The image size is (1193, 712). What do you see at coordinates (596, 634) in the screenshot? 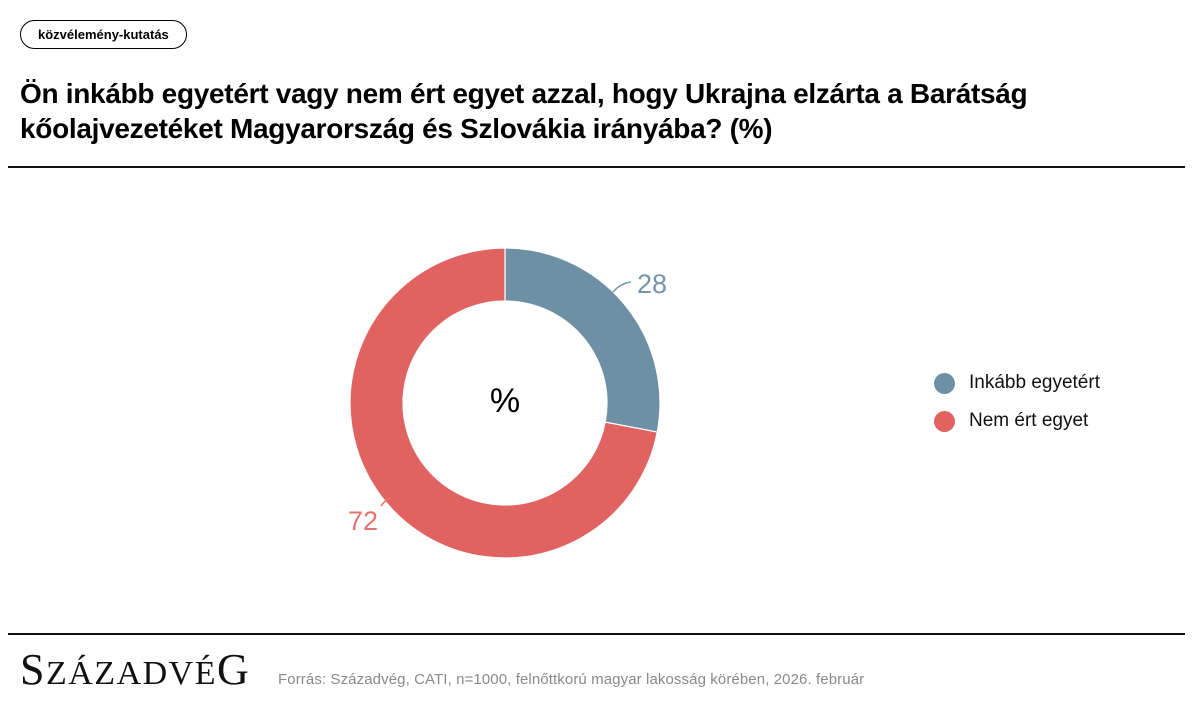
I see `bottom-divider` at bounding box center [596, 634].